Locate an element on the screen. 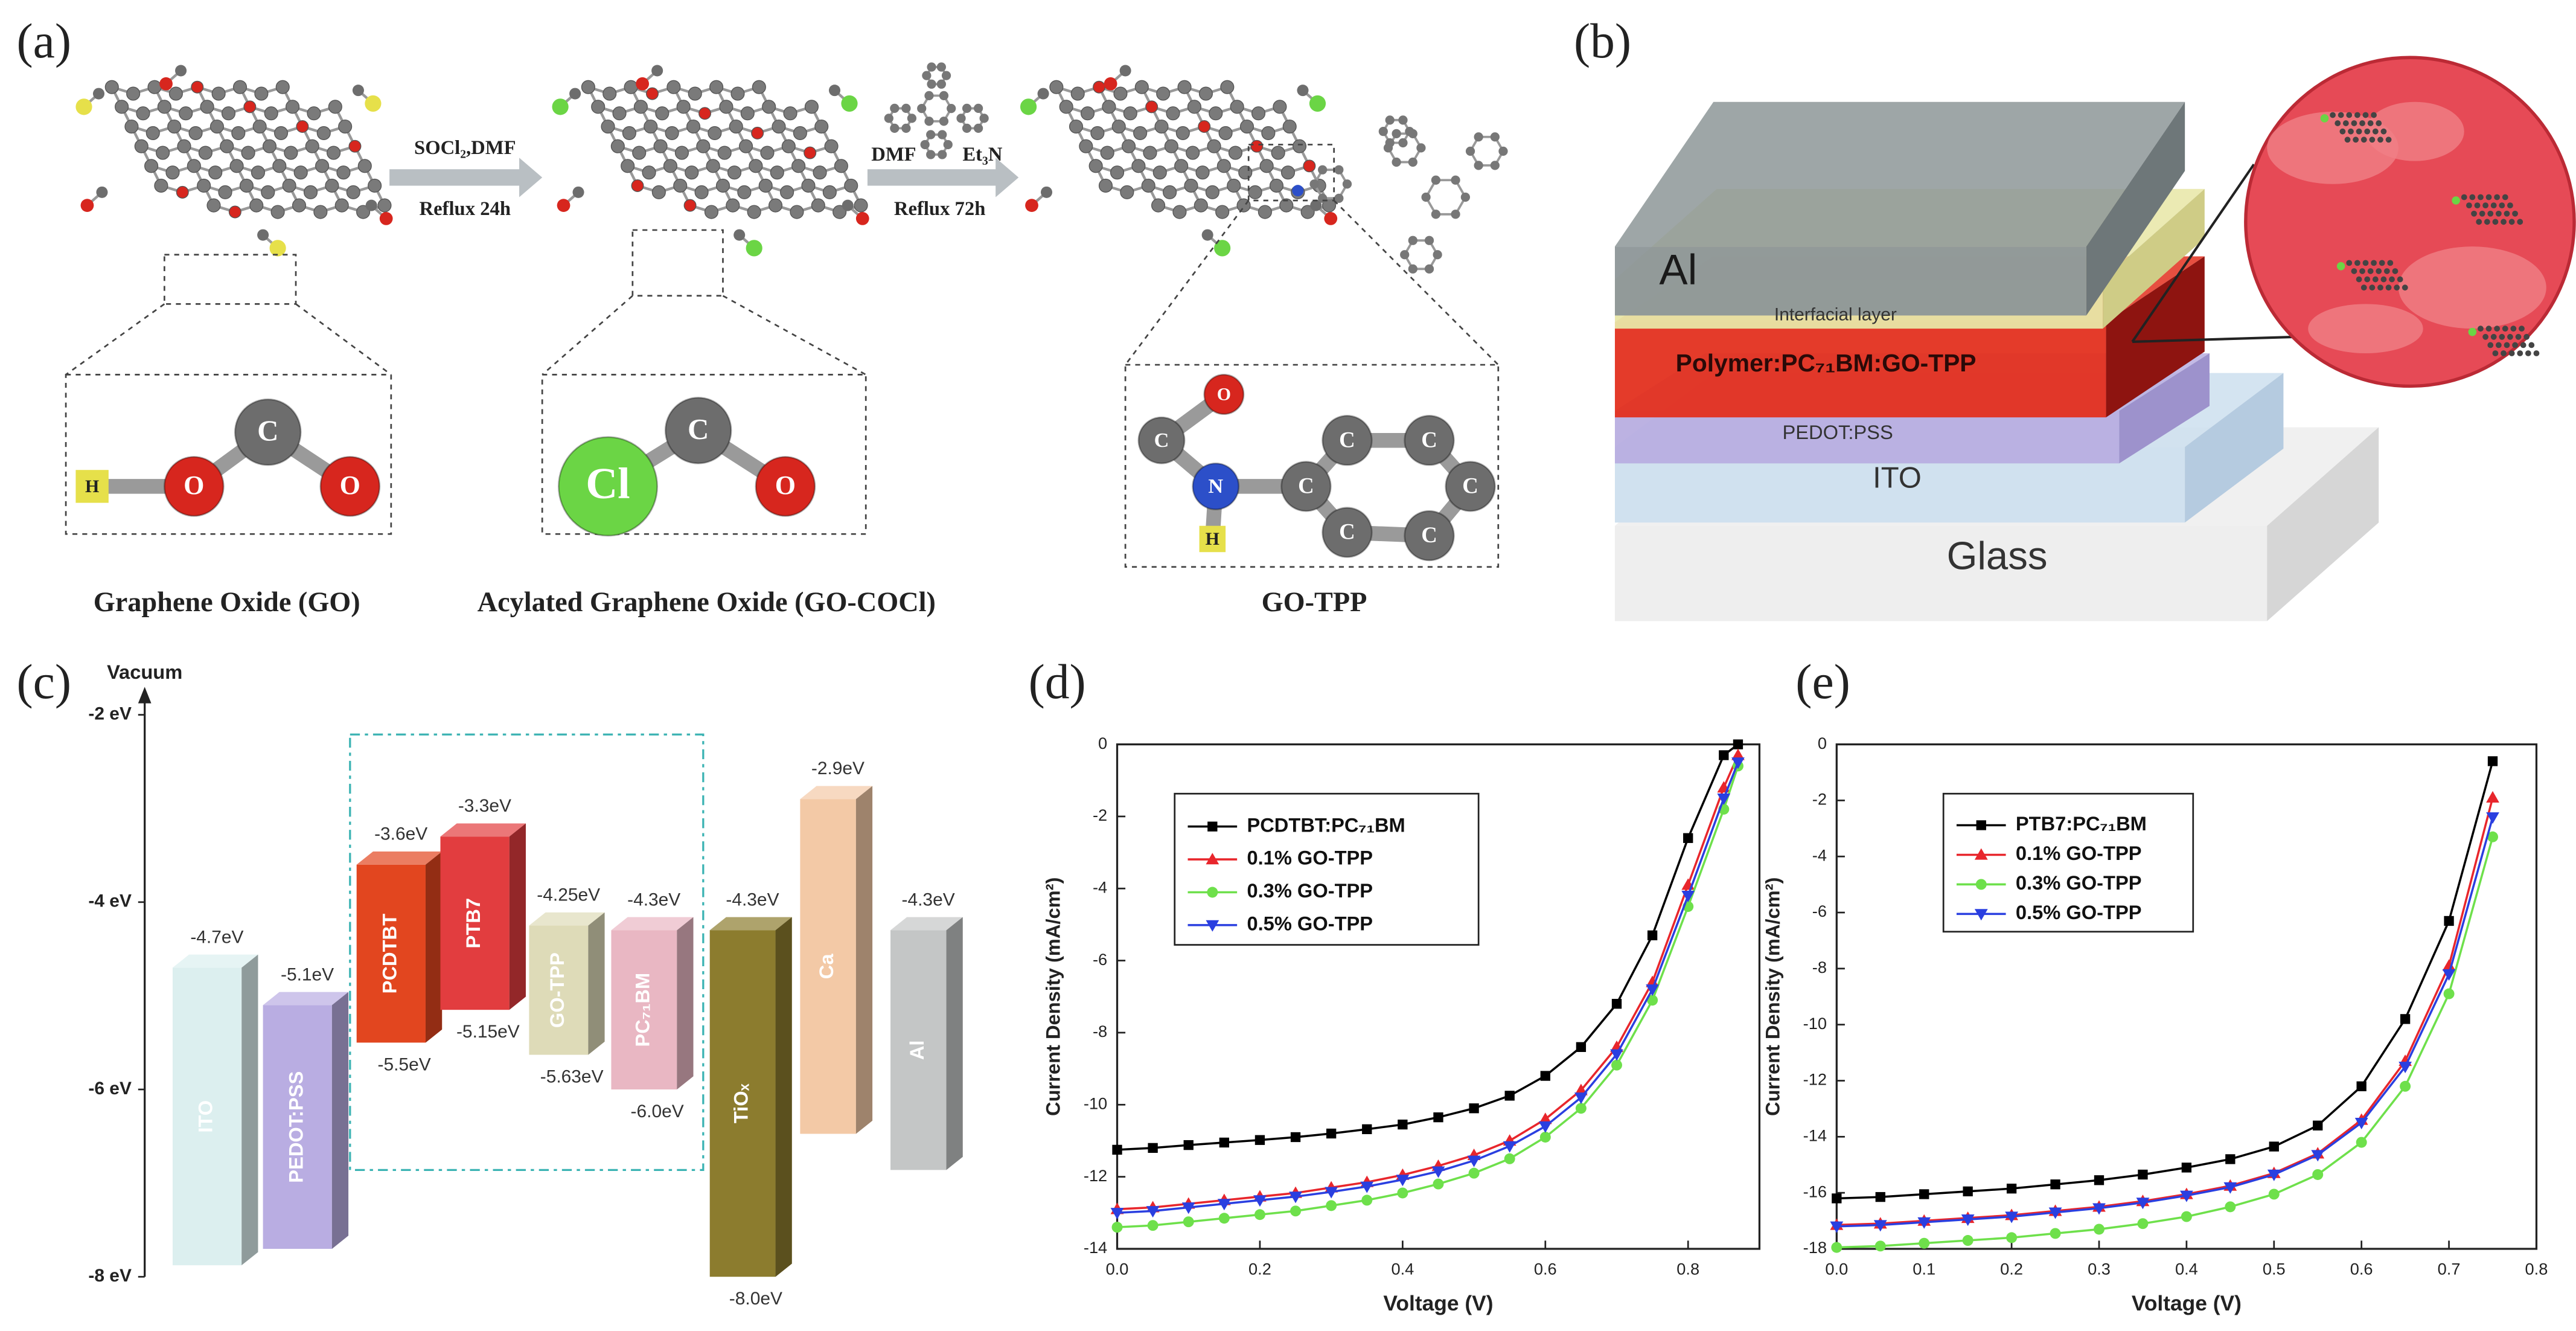 This screenshot has height=1331, width=2576. series-line is located at coordinates (2165, 1012).